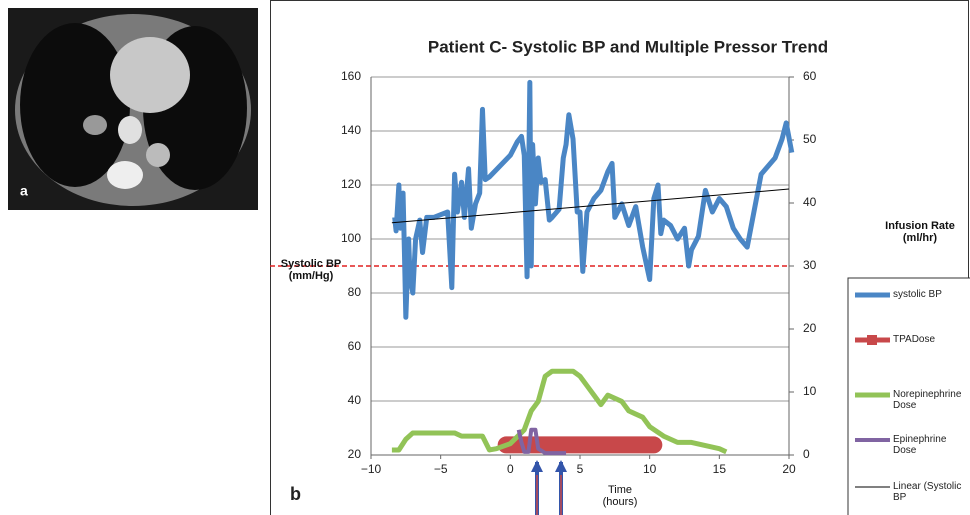 Image resolution: width=970 pixels, height=515 pixels. Describe the element at coordinates (872, 340) in the screenshot. I see `legend-swatch` at that location.